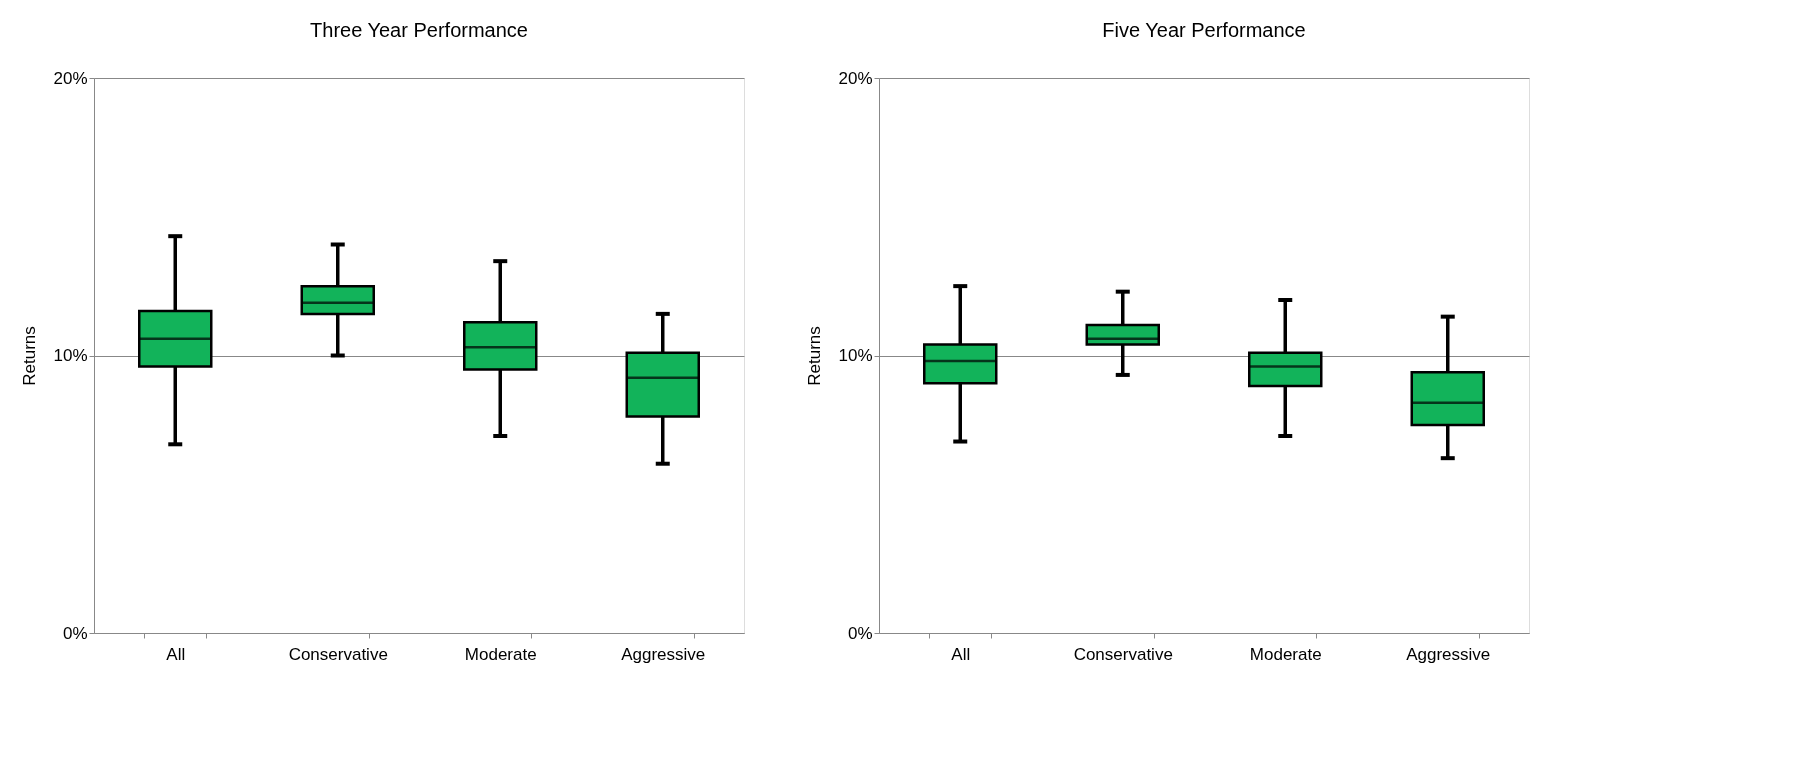  I want to click on chart-title: Three Year Performance, so click(419, 30).